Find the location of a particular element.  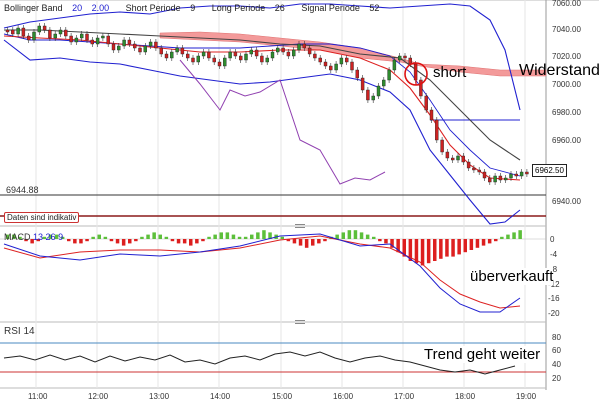

annotation-short: short is located at coordinates (450, 72).